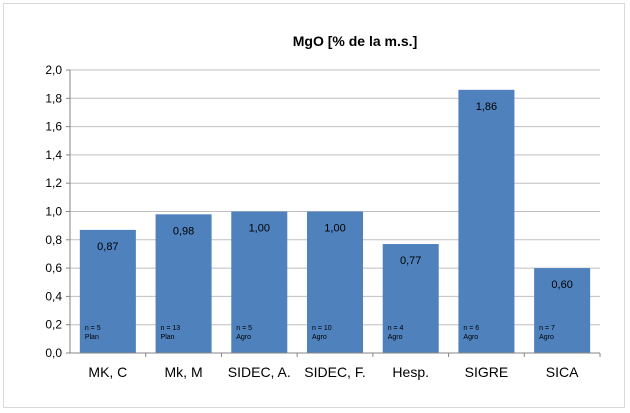 Image resolution: width=630 pixels, height=413 pixels. Describe the element at coordinates (171, 328) in the screenshot. I see `bar-note: n = 13` at that location.